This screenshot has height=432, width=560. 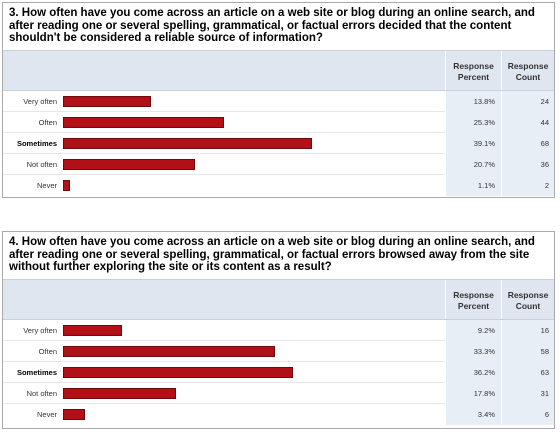 I want to click on table-row: Not often 17.8% 31, so click(x=278, y=393).